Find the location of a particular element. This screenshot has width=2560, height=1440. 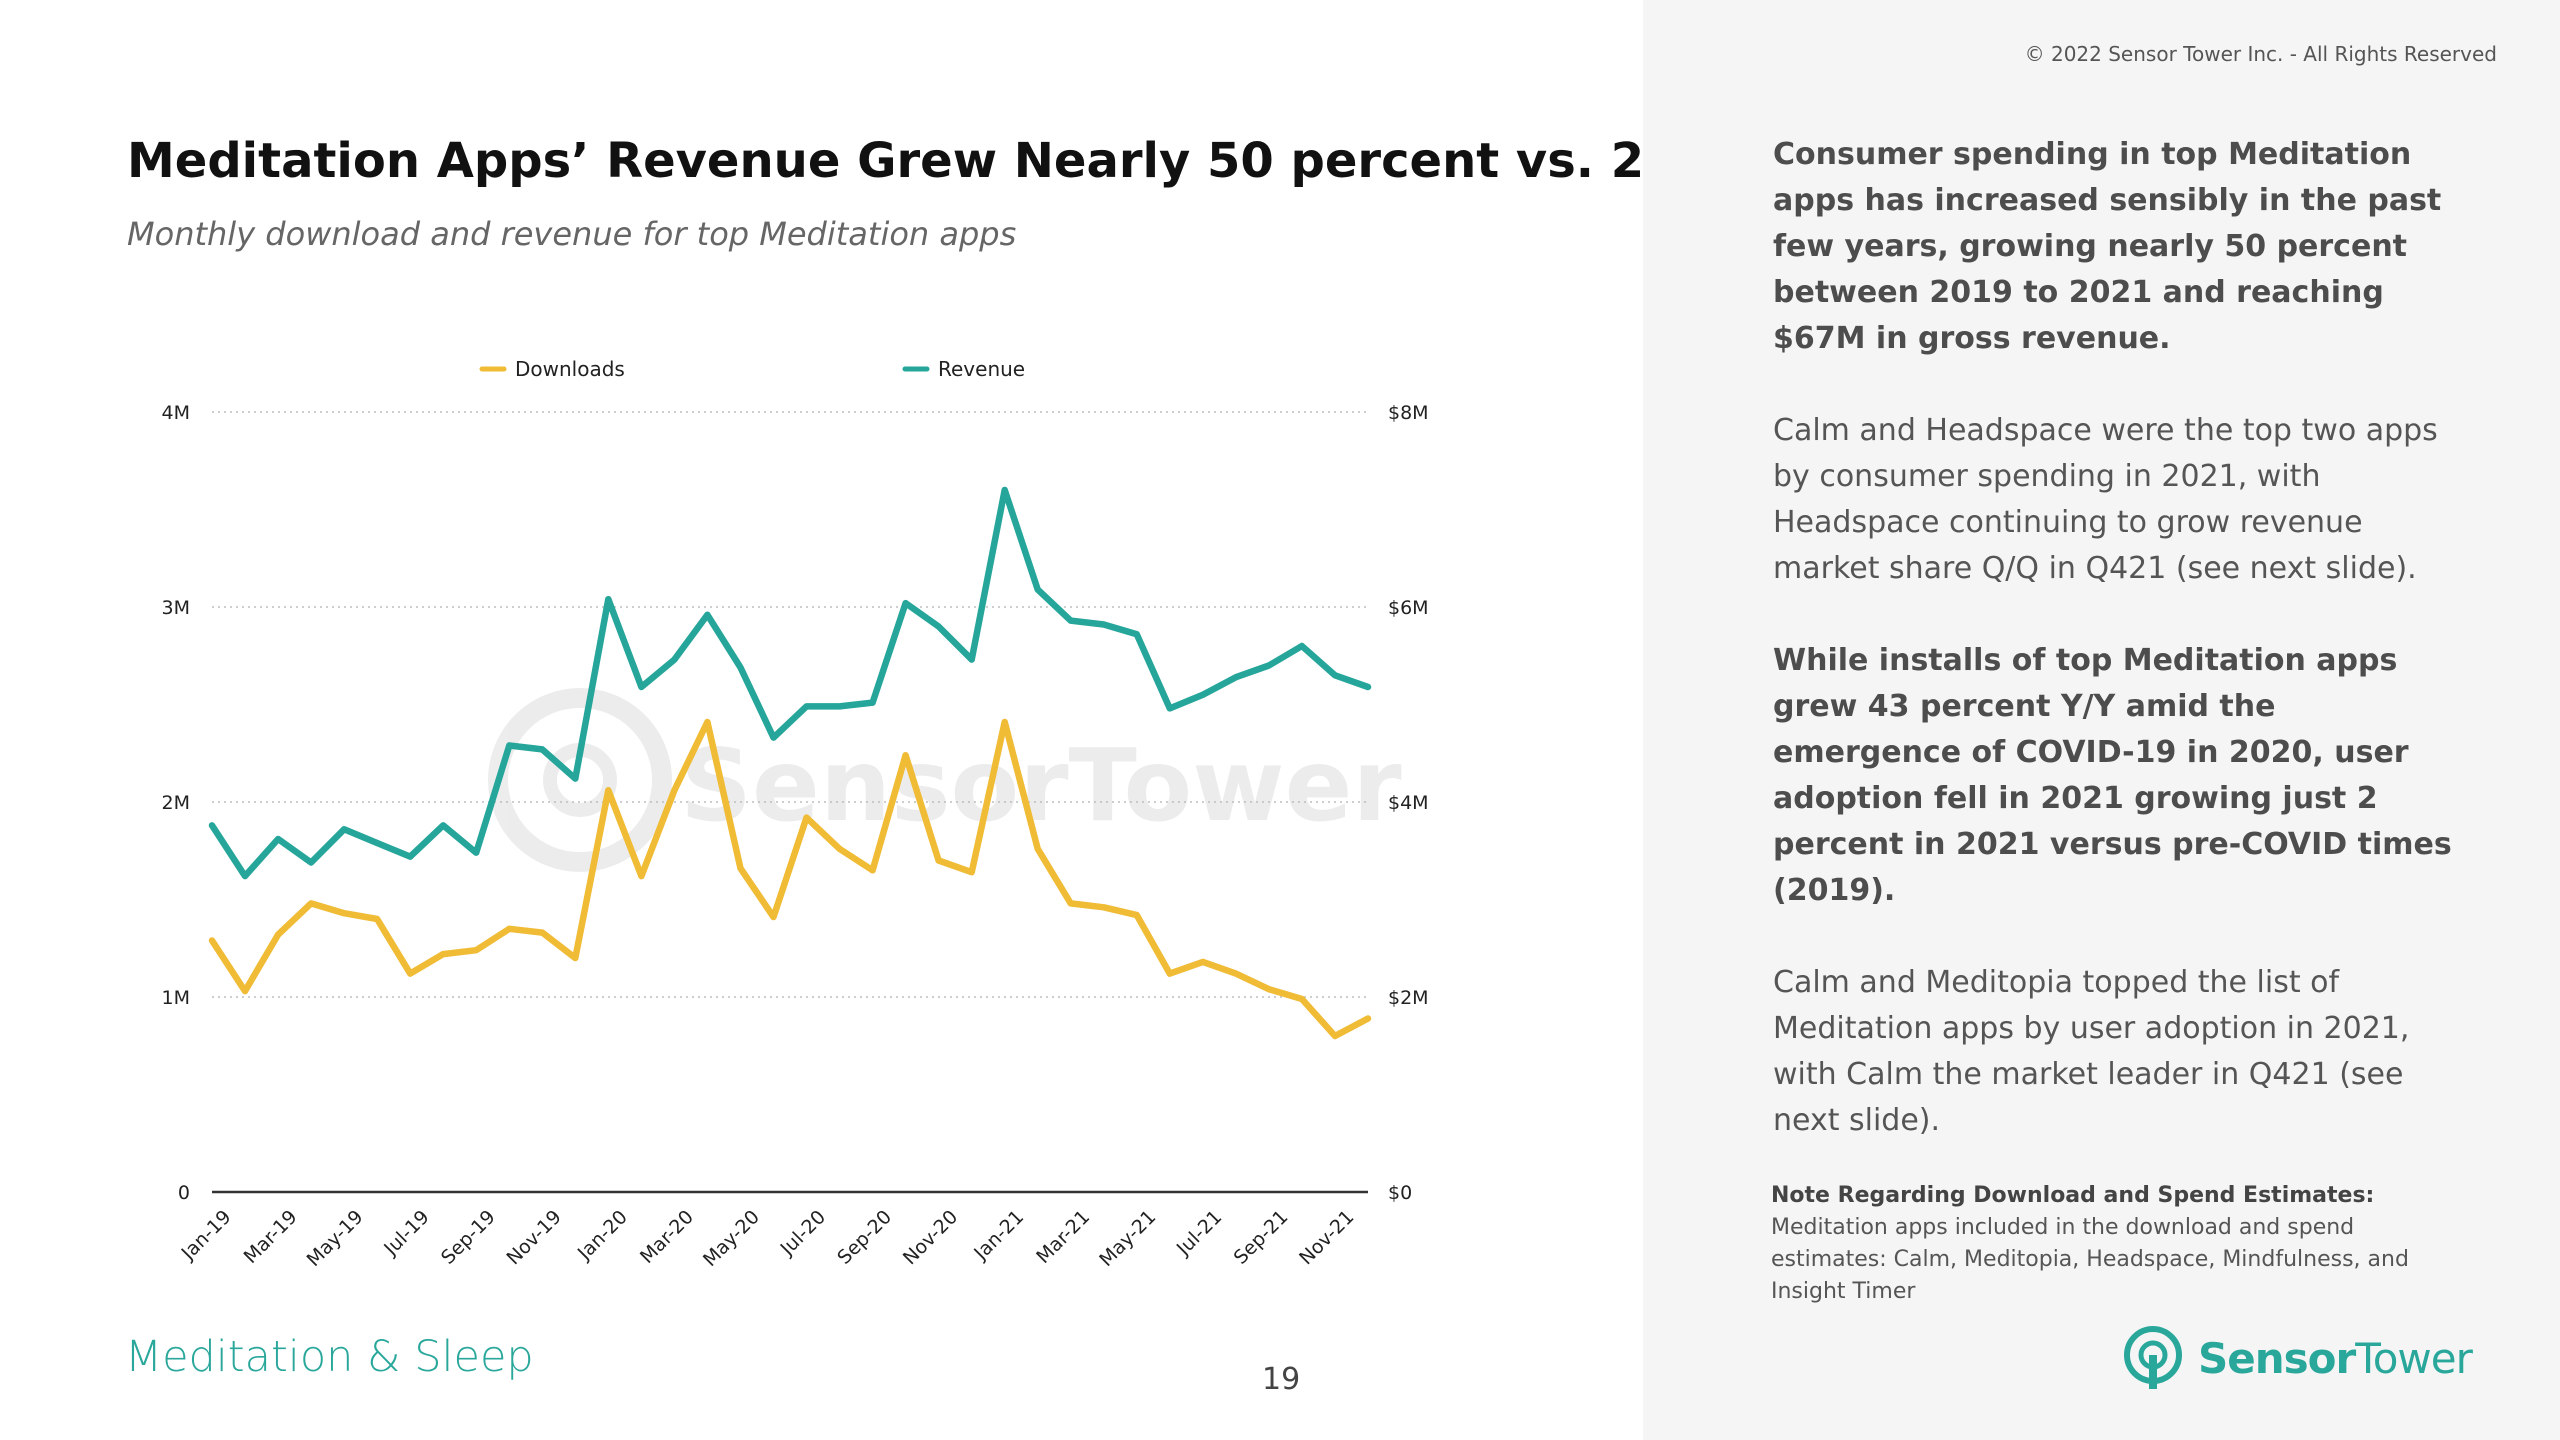

y-left-tick-label: 3M is located at coordinates (176, 608).